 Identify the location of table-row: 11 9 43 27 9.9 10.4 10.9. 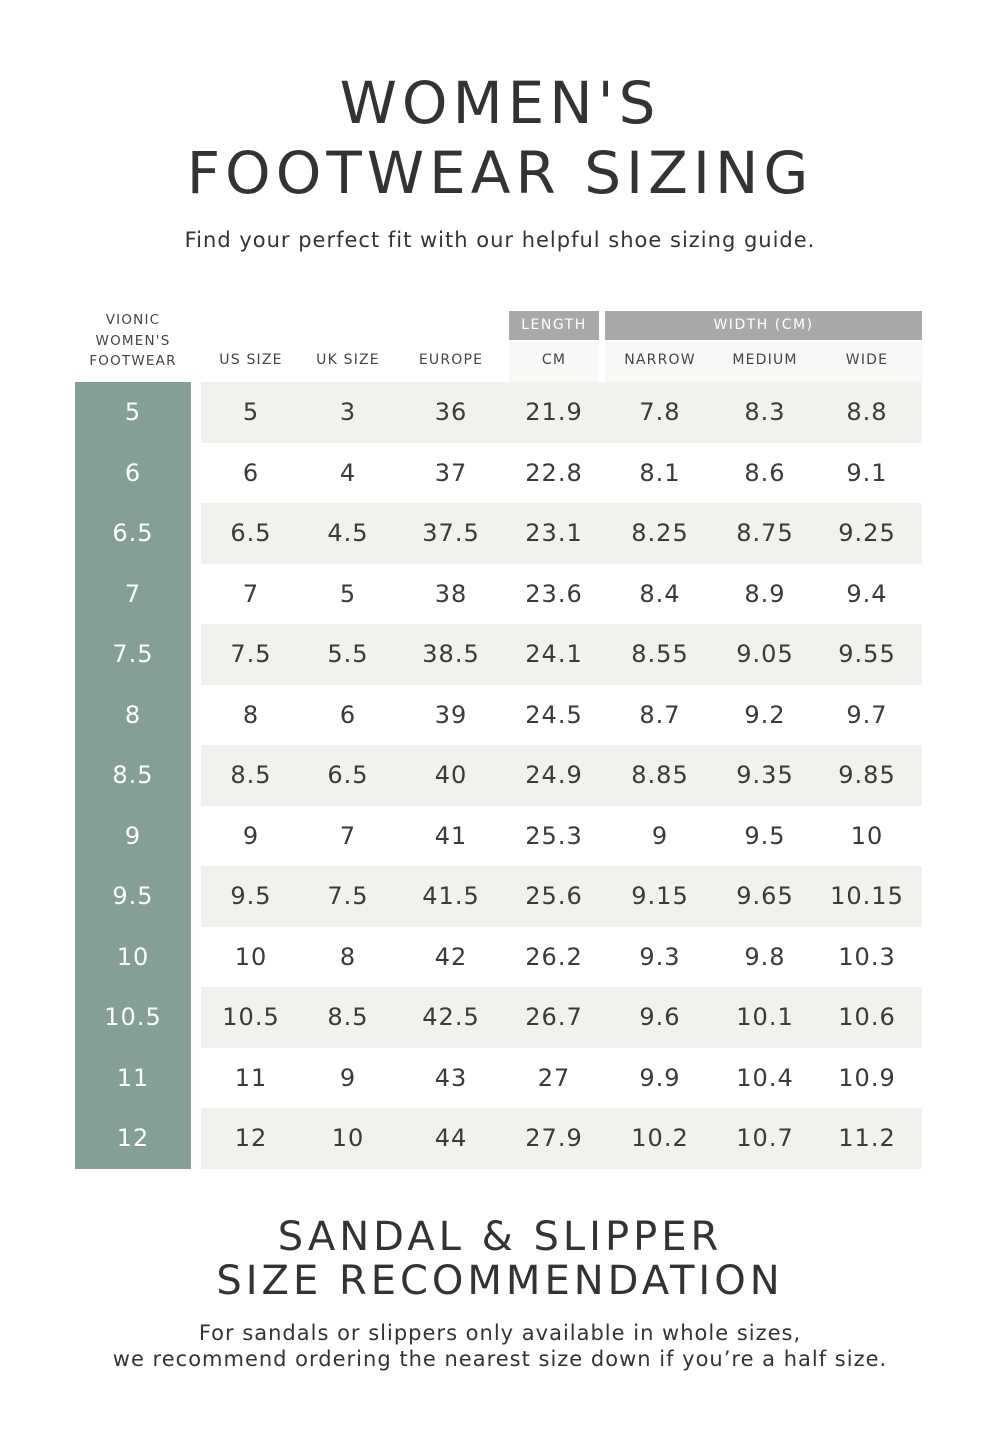
(561, 1078).